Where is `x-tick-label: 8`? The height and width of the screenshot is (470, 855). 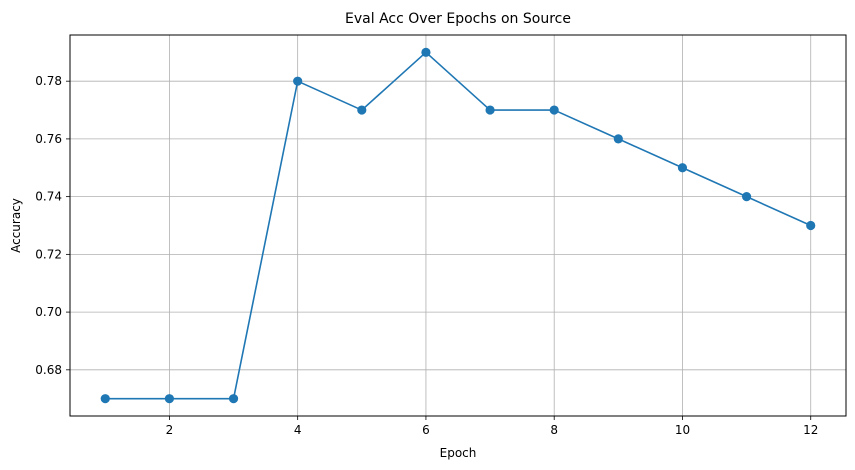 x-tick-label: 8 is located at coordinates (554, 430).